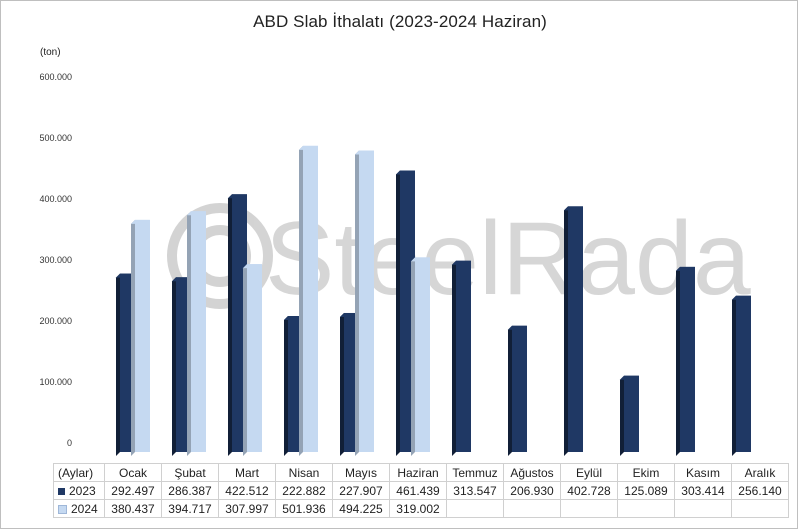 The height and width of the screenshot is (531, 800). Describe the element at coordinates (133, 490) in the screenshot. I see `data-label: 292.497` at that location.